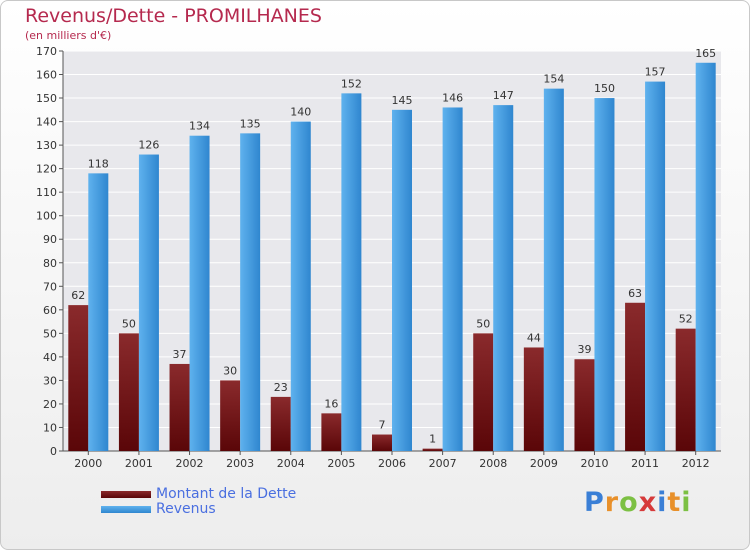 This screenshot has width=750, height=550. Describe the element at coordinates (635, 293) in the screenshot. I see `data-label-dette: 63` at that location.